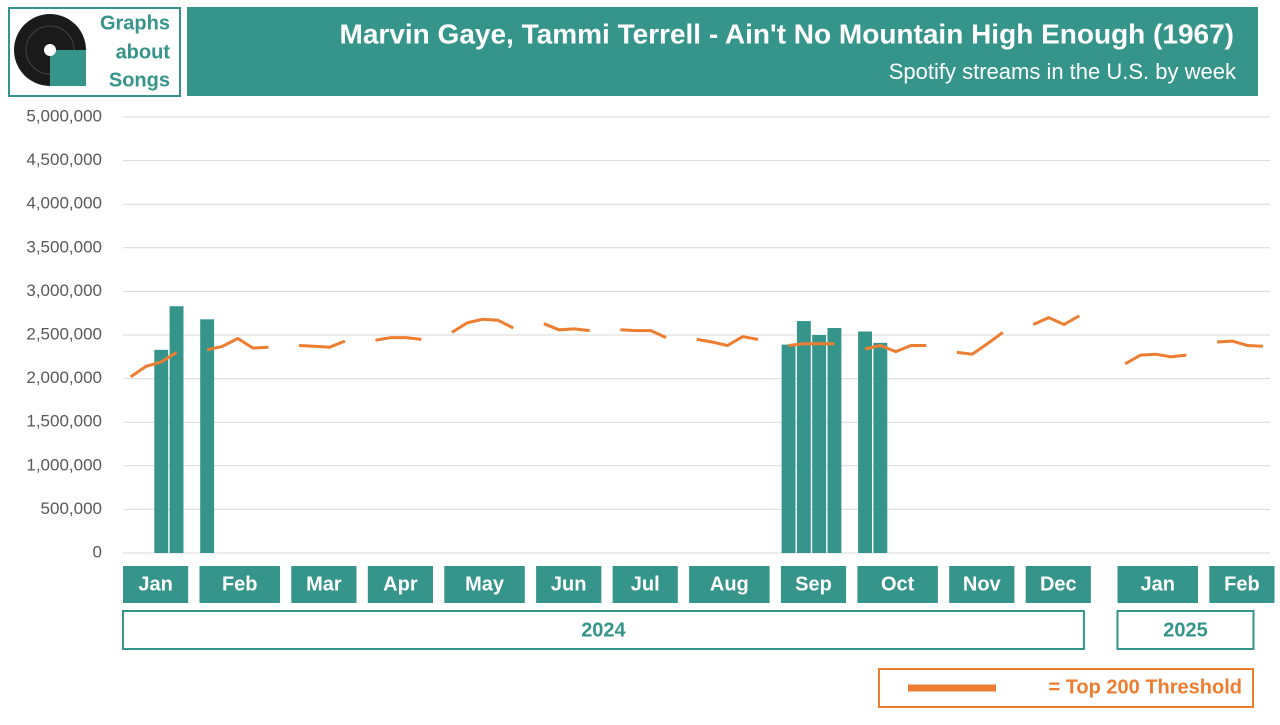  I want to click on year-label: 2024, so click(603, 630).